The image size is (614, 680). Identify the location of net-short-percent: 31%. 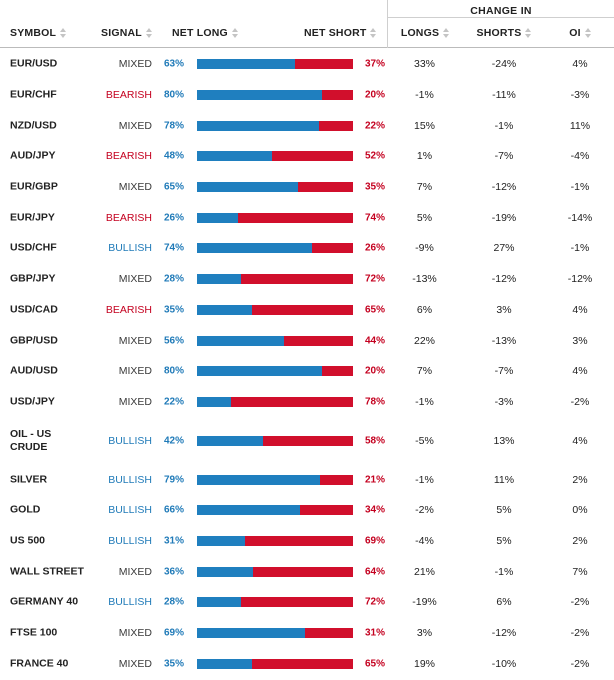
(374, 633).